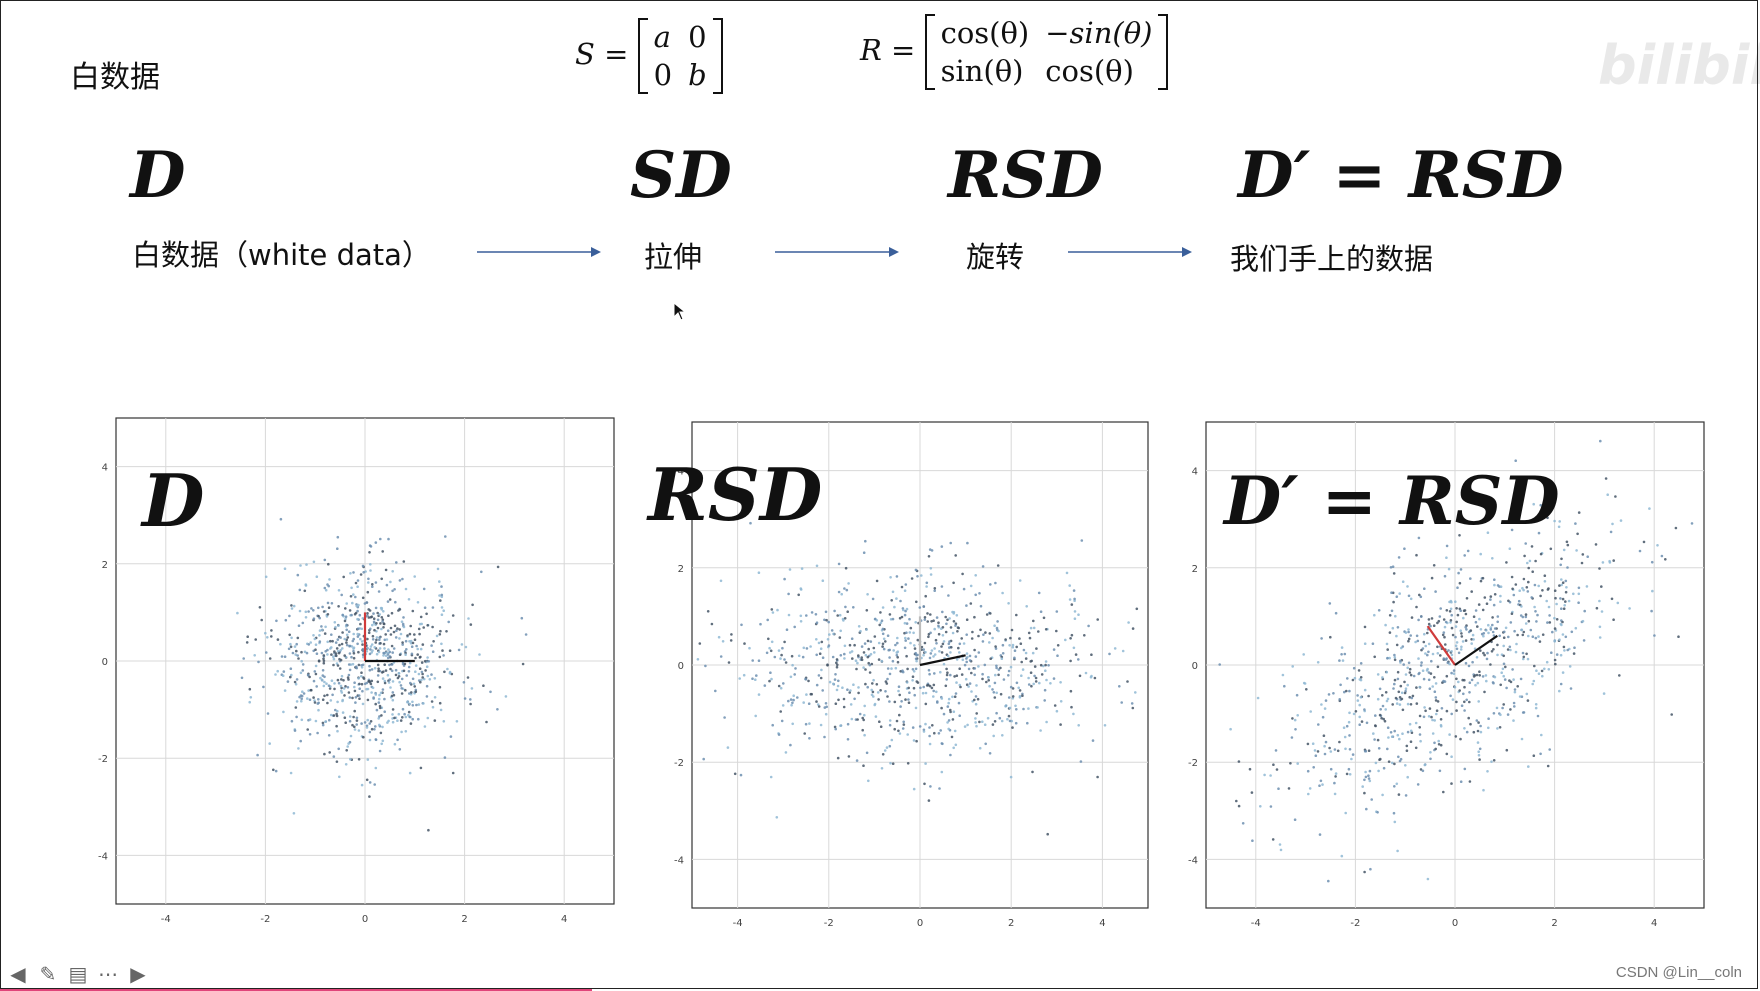 The width and height of the screenshot is (1760, 991). I want to click on y-tick-label: -2, so click(679, 763).